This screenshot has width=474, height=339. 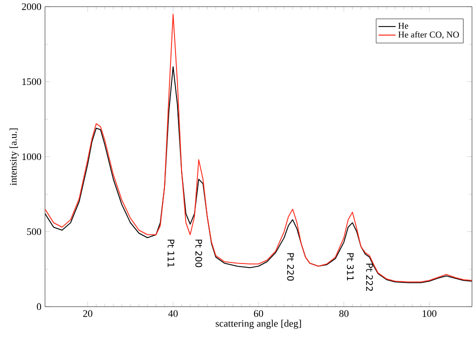 What do you see at coordinates (344, 314) in the screenshot?
I see `x-tick-label: 80` at bounding box center [344, 314].